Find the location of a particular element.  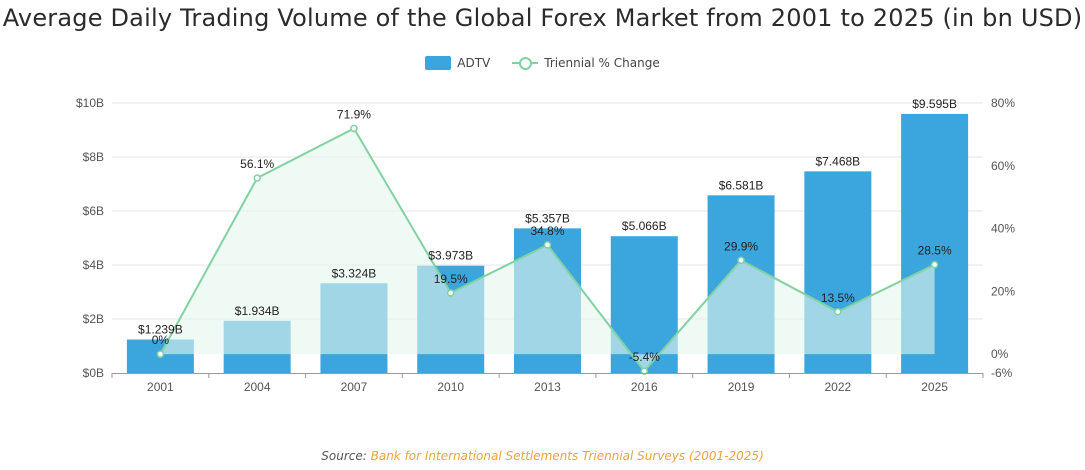

line-data-label: -5.4% is located at coordinates (645, 357).